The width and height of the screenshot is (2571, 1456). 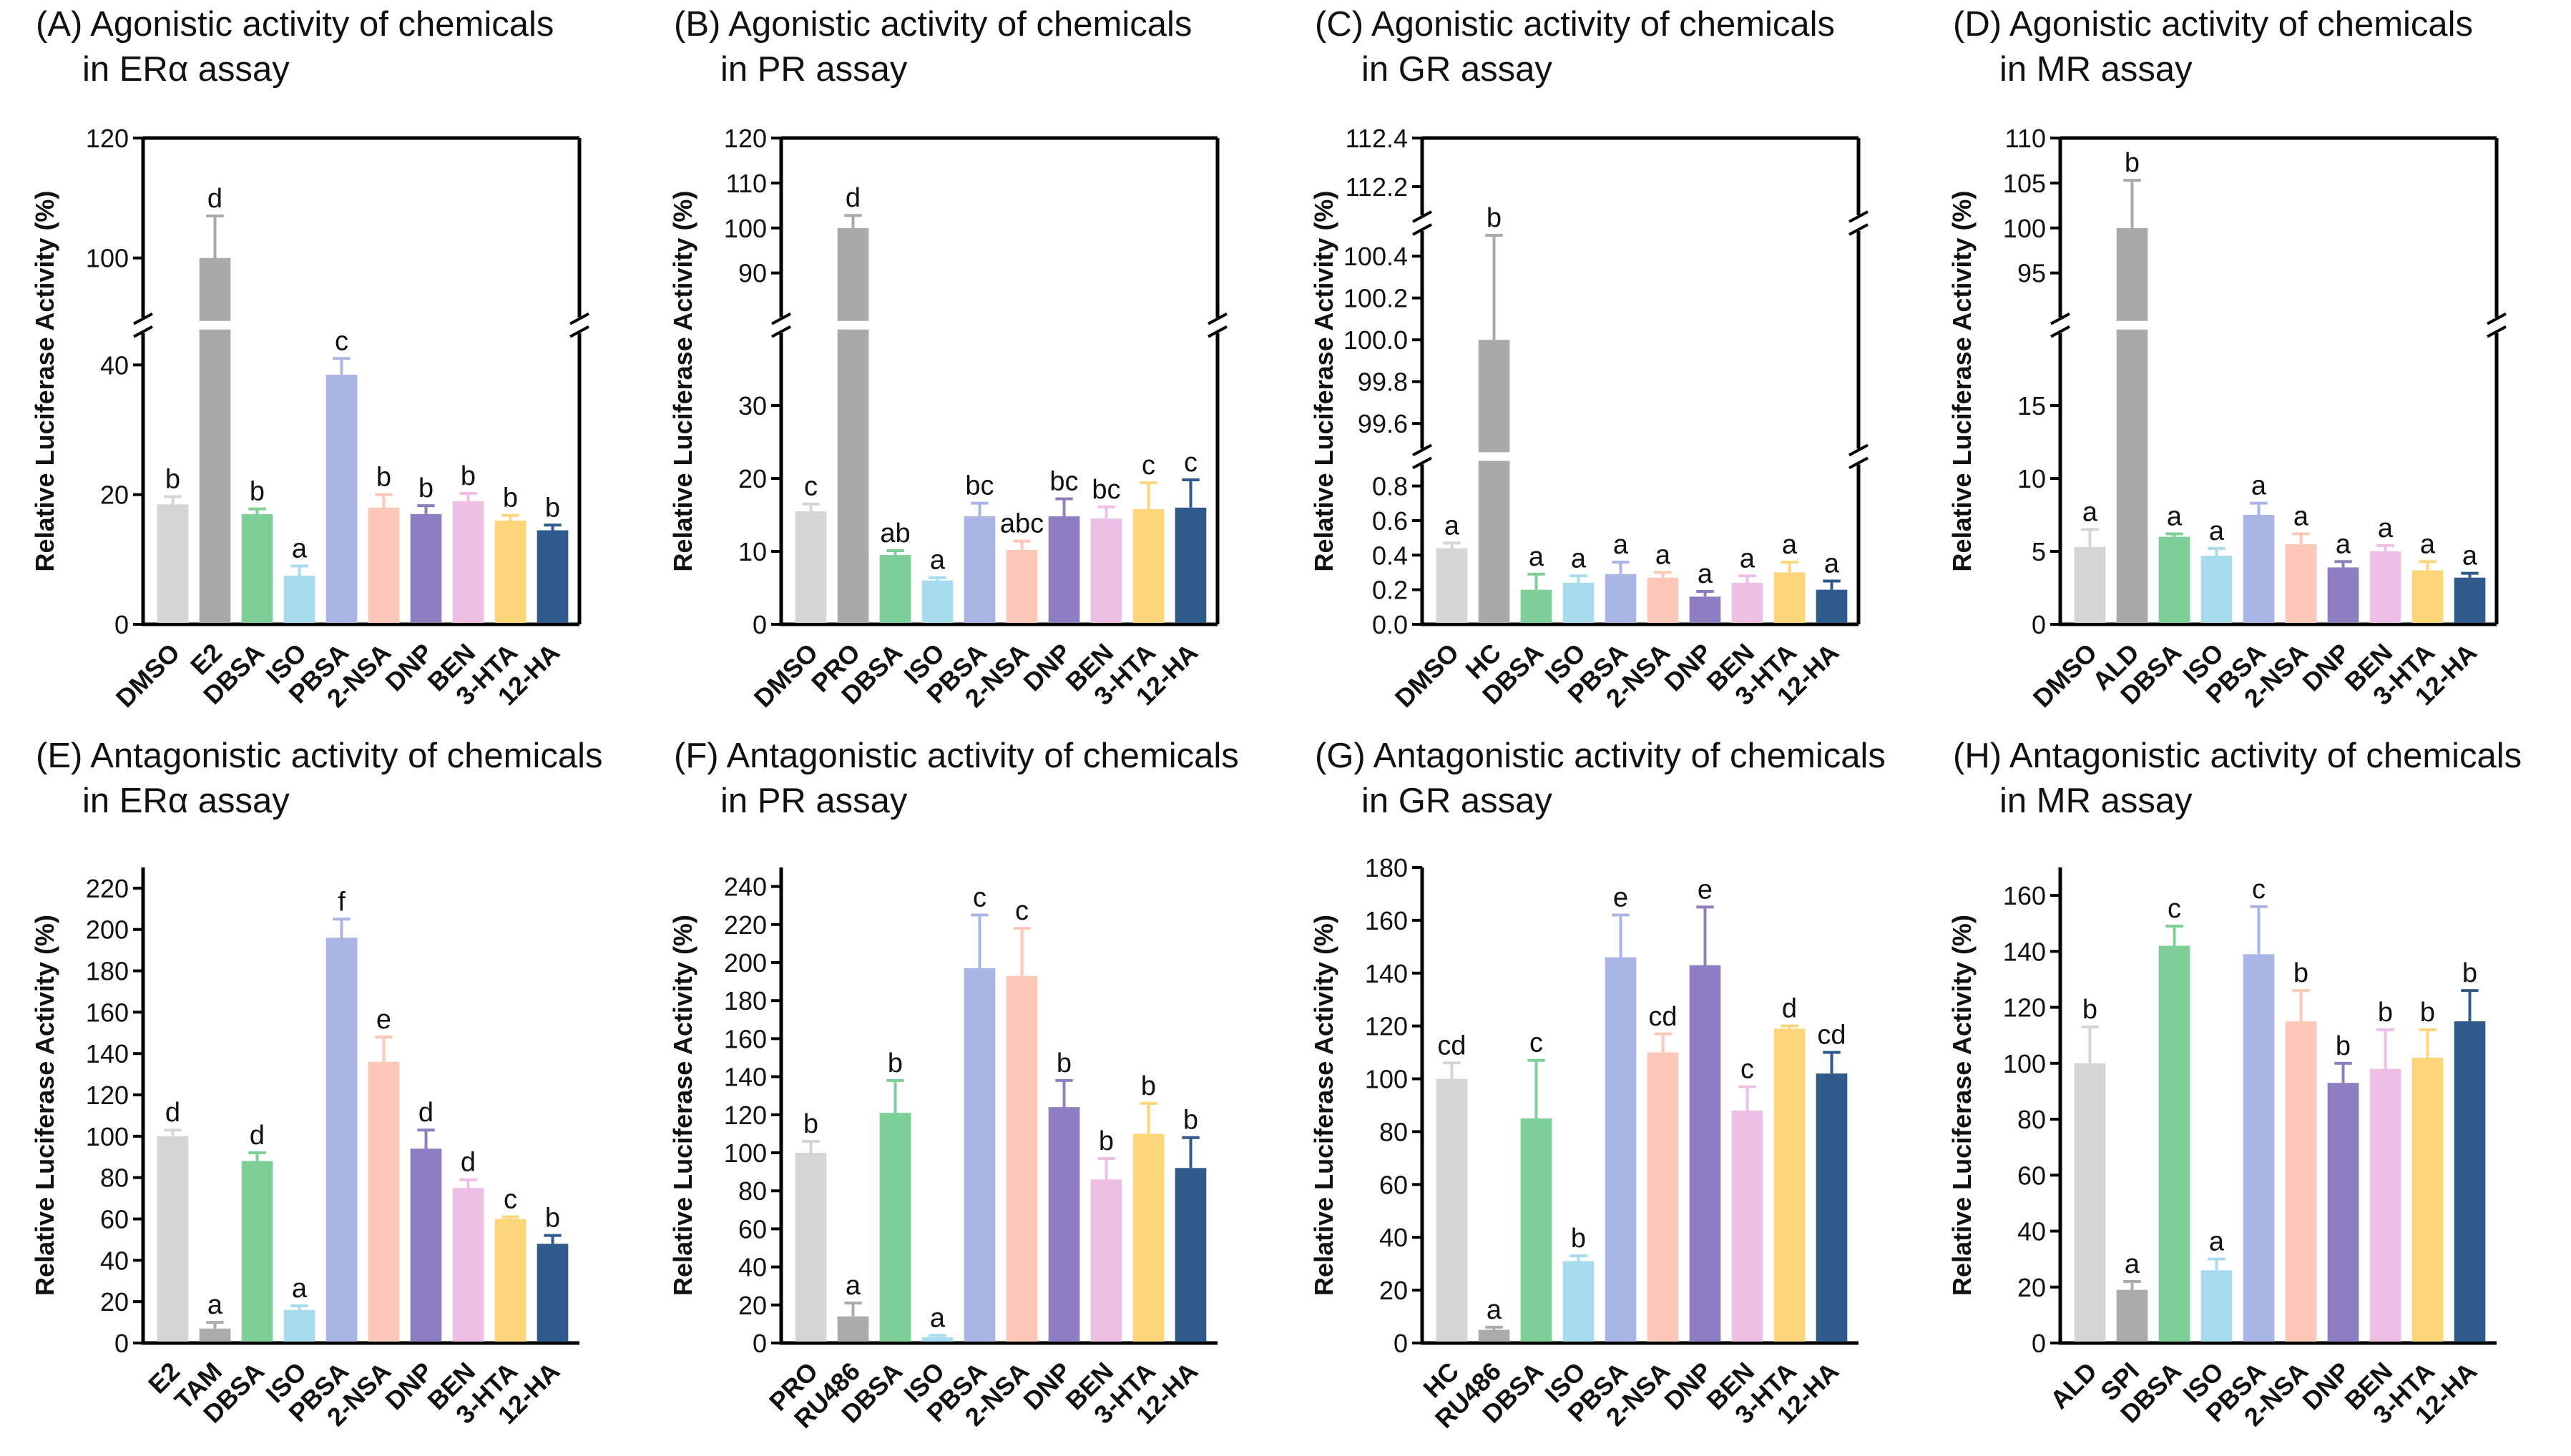 What do you see at coordinates (1601, 756) in the screenshot?
I see `panel-title-line1: (G) Antagonistic activity of chemicals` at bounding box center [1601, 756].